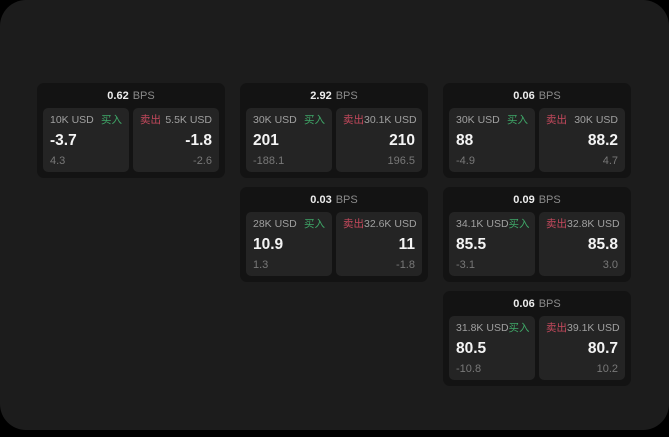 The image size is (669, 437). What do you see at coordinates (390, 120) in the screenshot?
I see `sell-amount: 30.1K USD` at bounding box center [390, 120].